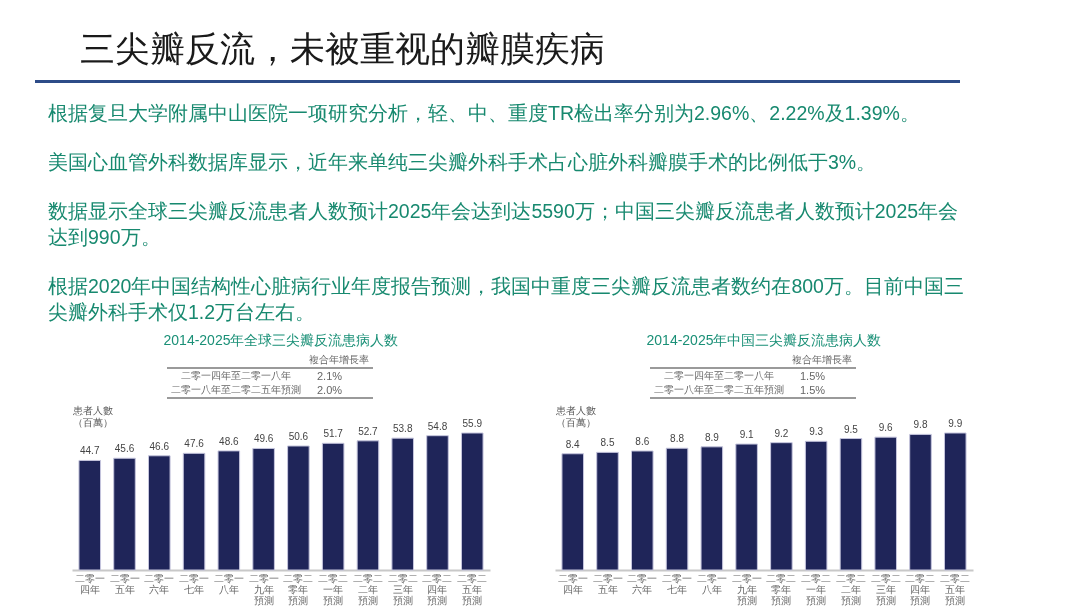  What do you see at coordinates (124, 449) in the screenshot?
I see `data-label: 45.6` at bounding box center [124, 449].